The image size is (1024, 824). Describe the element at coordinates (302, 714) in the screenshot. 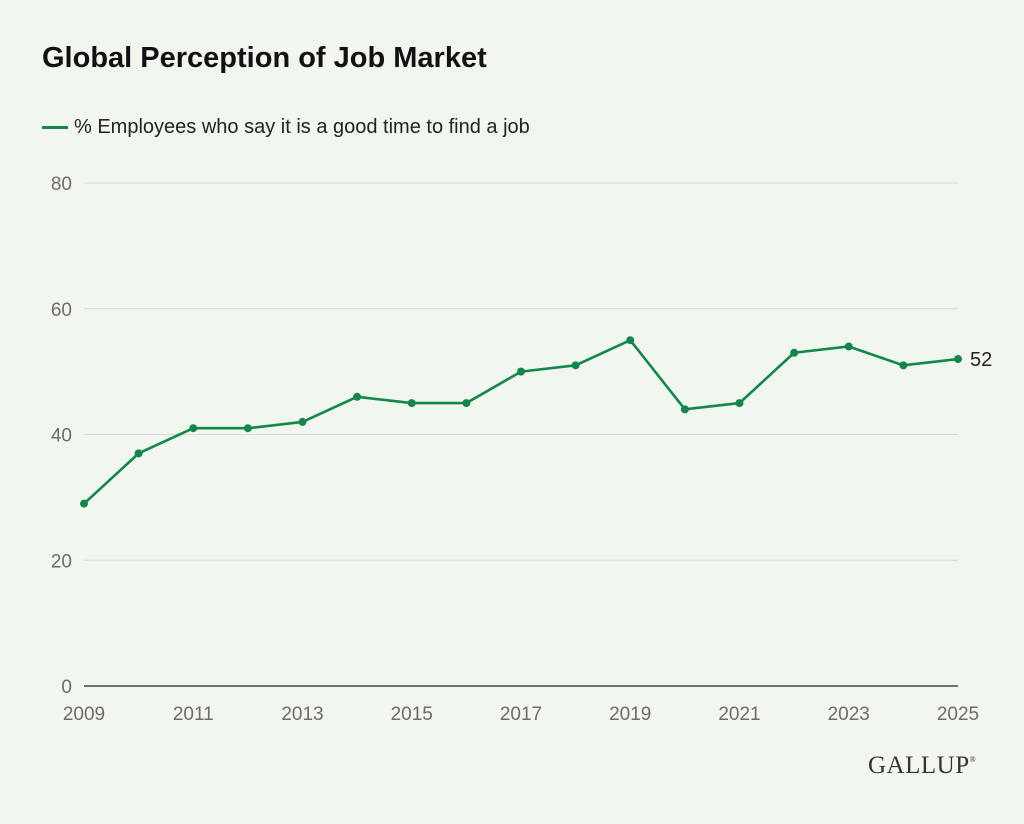

I see `x-tick-label: 2013` at that location.